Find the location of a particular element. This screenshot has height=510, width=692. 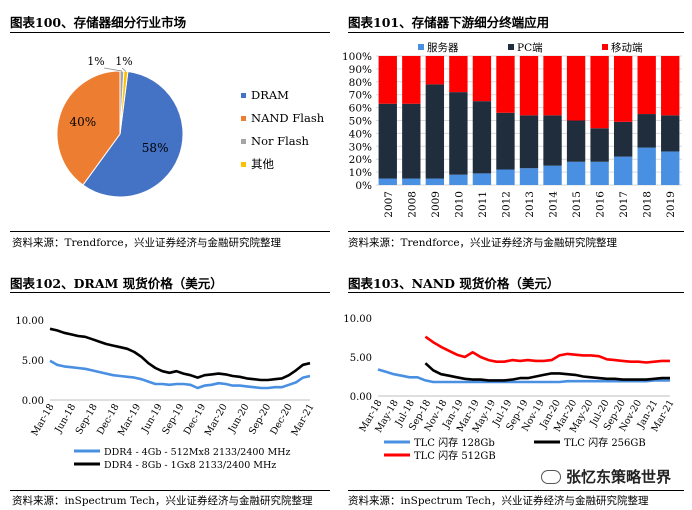

pie-slice-nand-flash is located at coordinates (88, 128).